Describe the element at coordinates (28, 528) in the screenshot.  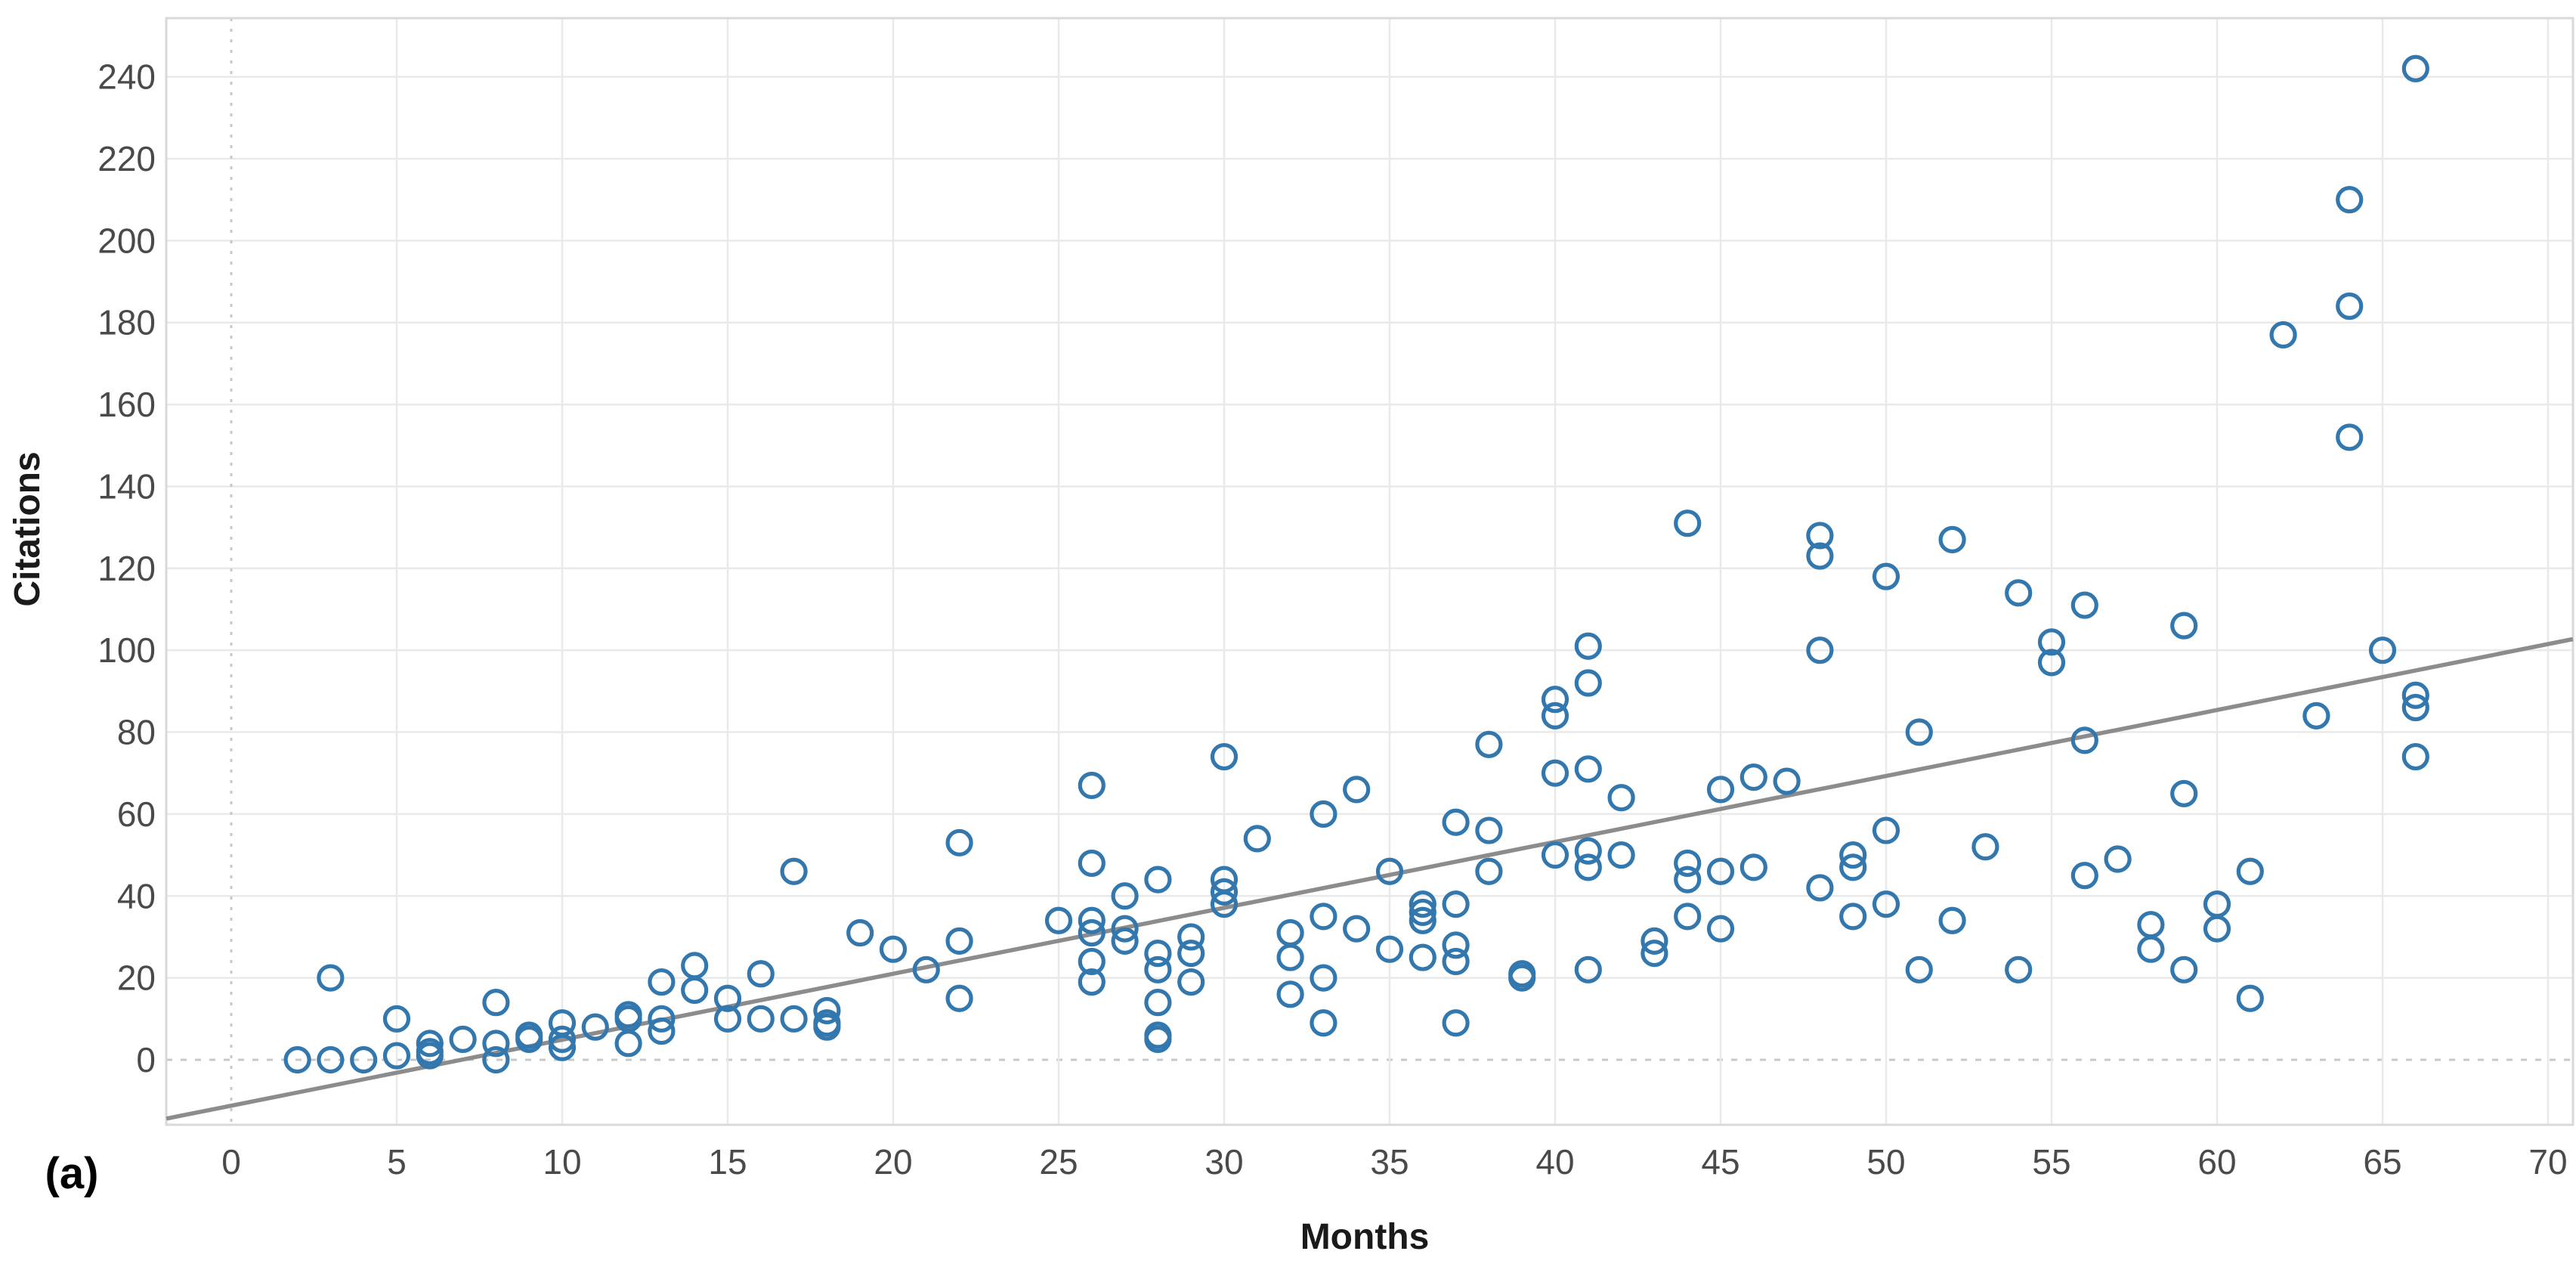
I see `y-axis-title: Citations` at that location.